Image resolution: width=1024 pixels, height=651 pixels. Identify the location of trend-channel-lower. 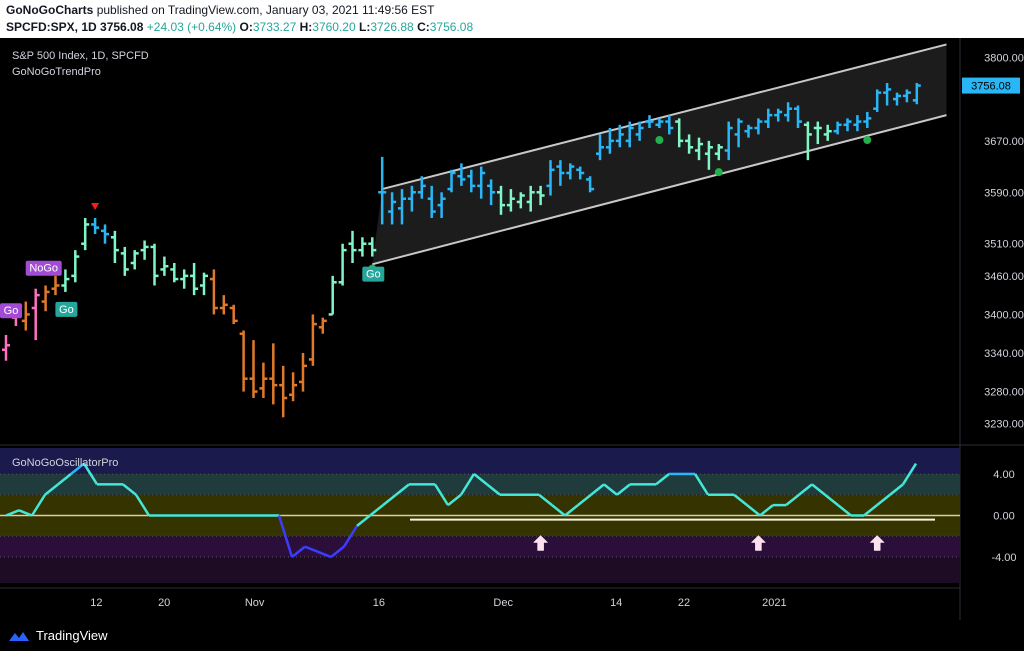
(659, 190).